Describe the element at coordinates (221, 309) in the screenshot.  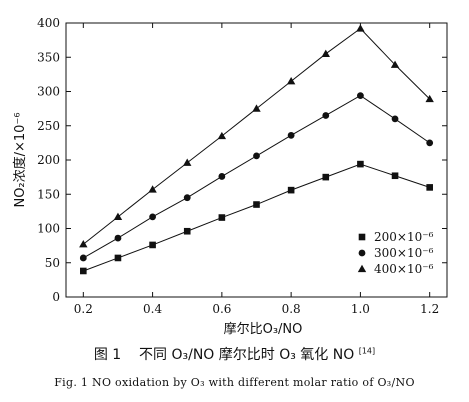
I see `x-tick-label: 0.6` at that location.